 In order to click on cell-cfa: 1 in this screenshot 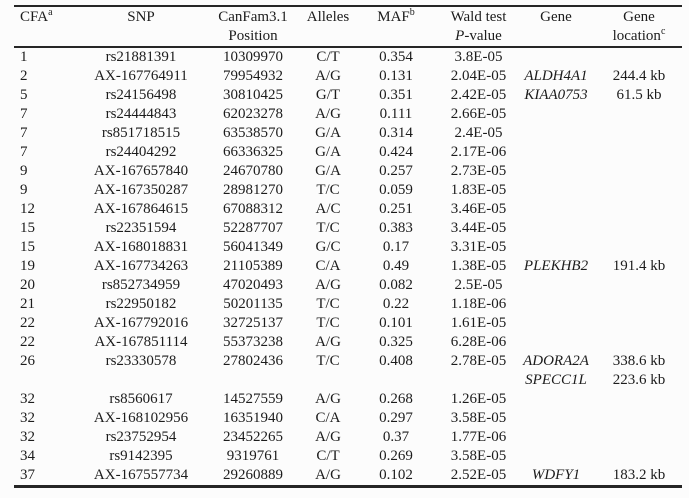, I will do `click(24, 57)`.